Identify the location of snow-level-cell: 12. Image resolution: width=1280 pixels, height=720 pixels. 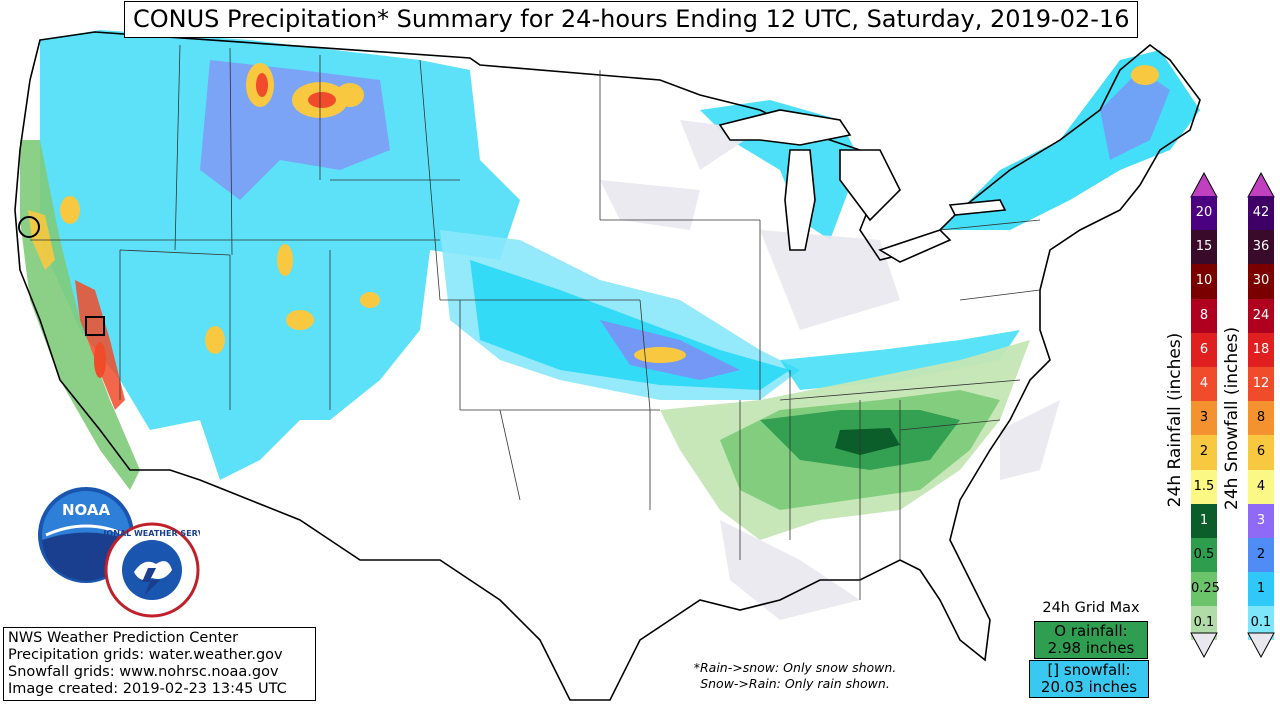
(1261, 384).